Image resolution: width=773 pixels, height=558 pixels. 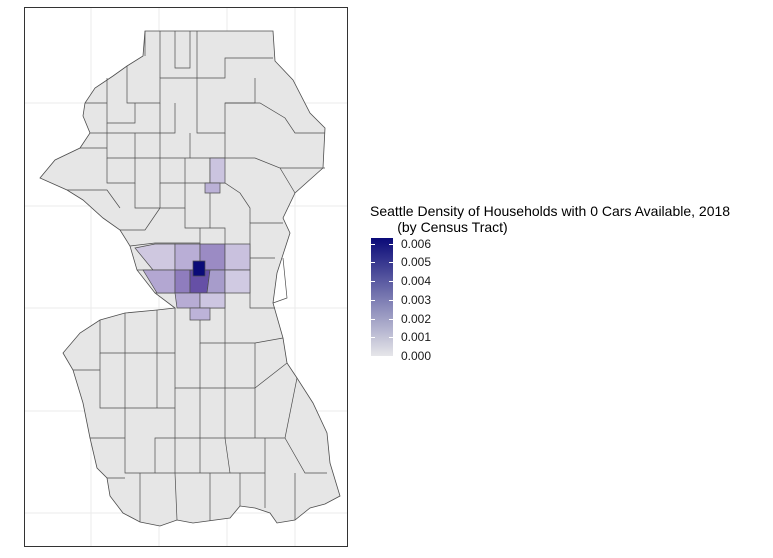 I want to click on legend-tick-label: 0.005, so click(x=416, y=262).